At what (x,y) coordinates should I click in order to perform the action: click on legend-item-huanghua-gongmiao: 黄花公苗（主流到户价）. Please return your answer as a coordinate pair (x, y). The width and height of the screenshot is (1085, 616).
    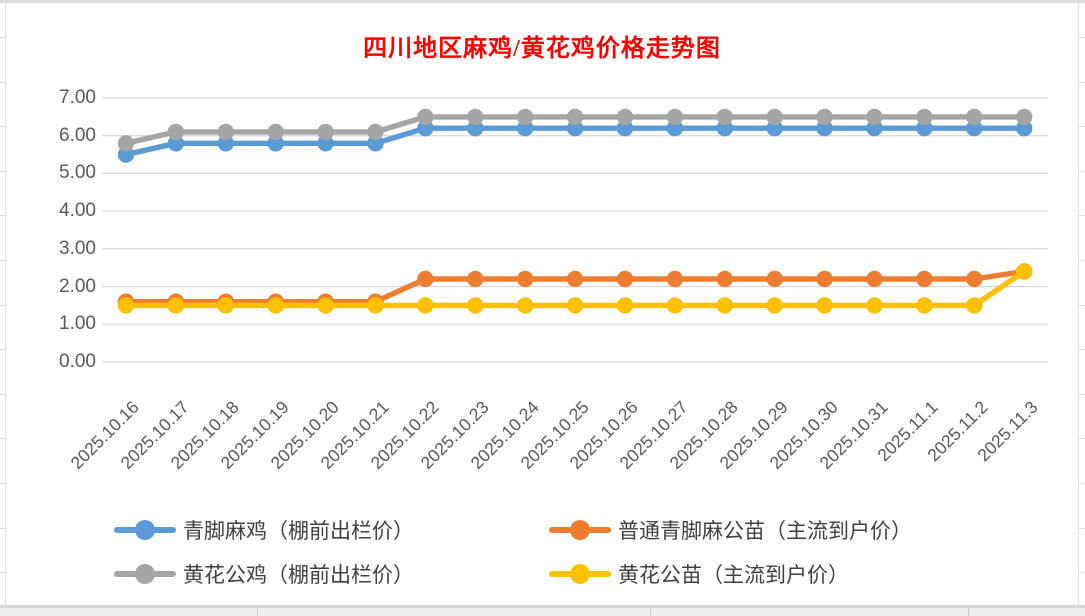
    Looking at the image, I should click on (699, 574).